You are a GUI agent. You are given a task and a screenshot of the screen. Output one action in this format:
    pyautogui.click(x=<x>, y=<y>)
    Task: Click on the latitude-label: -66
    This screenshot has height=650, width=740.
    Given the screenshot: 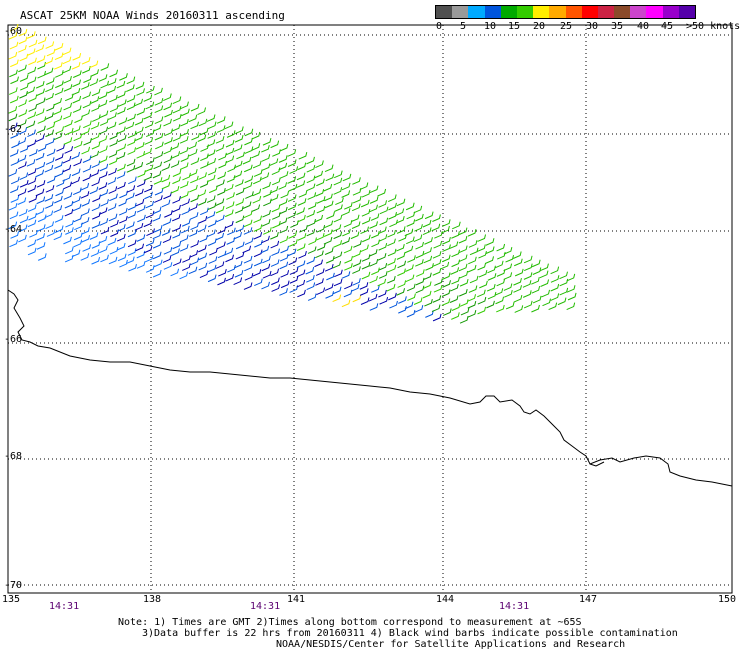 What is the action you would take?
    pyautogui.click(x=13, y=339)
    